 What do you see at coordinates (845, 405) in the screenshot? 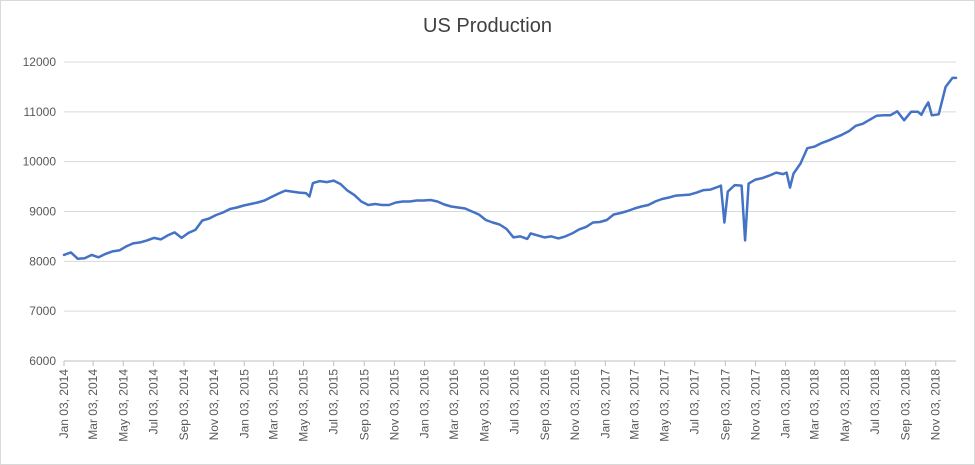
I see `x-tick-label: May 03, 2018` at bounding box center [845, 405].